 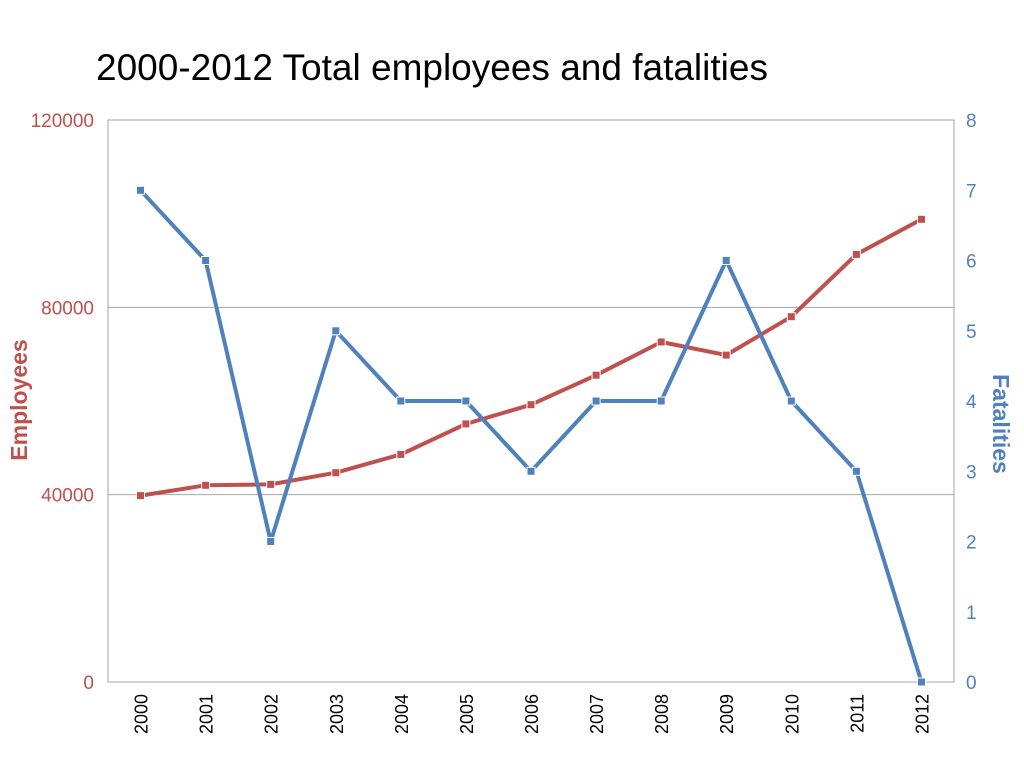 What do you see at coordinates (62, 402) in the screenshot?
I see `left-axis-ticks: 0 40000 80000 120000` at bounding box center [62, 402].